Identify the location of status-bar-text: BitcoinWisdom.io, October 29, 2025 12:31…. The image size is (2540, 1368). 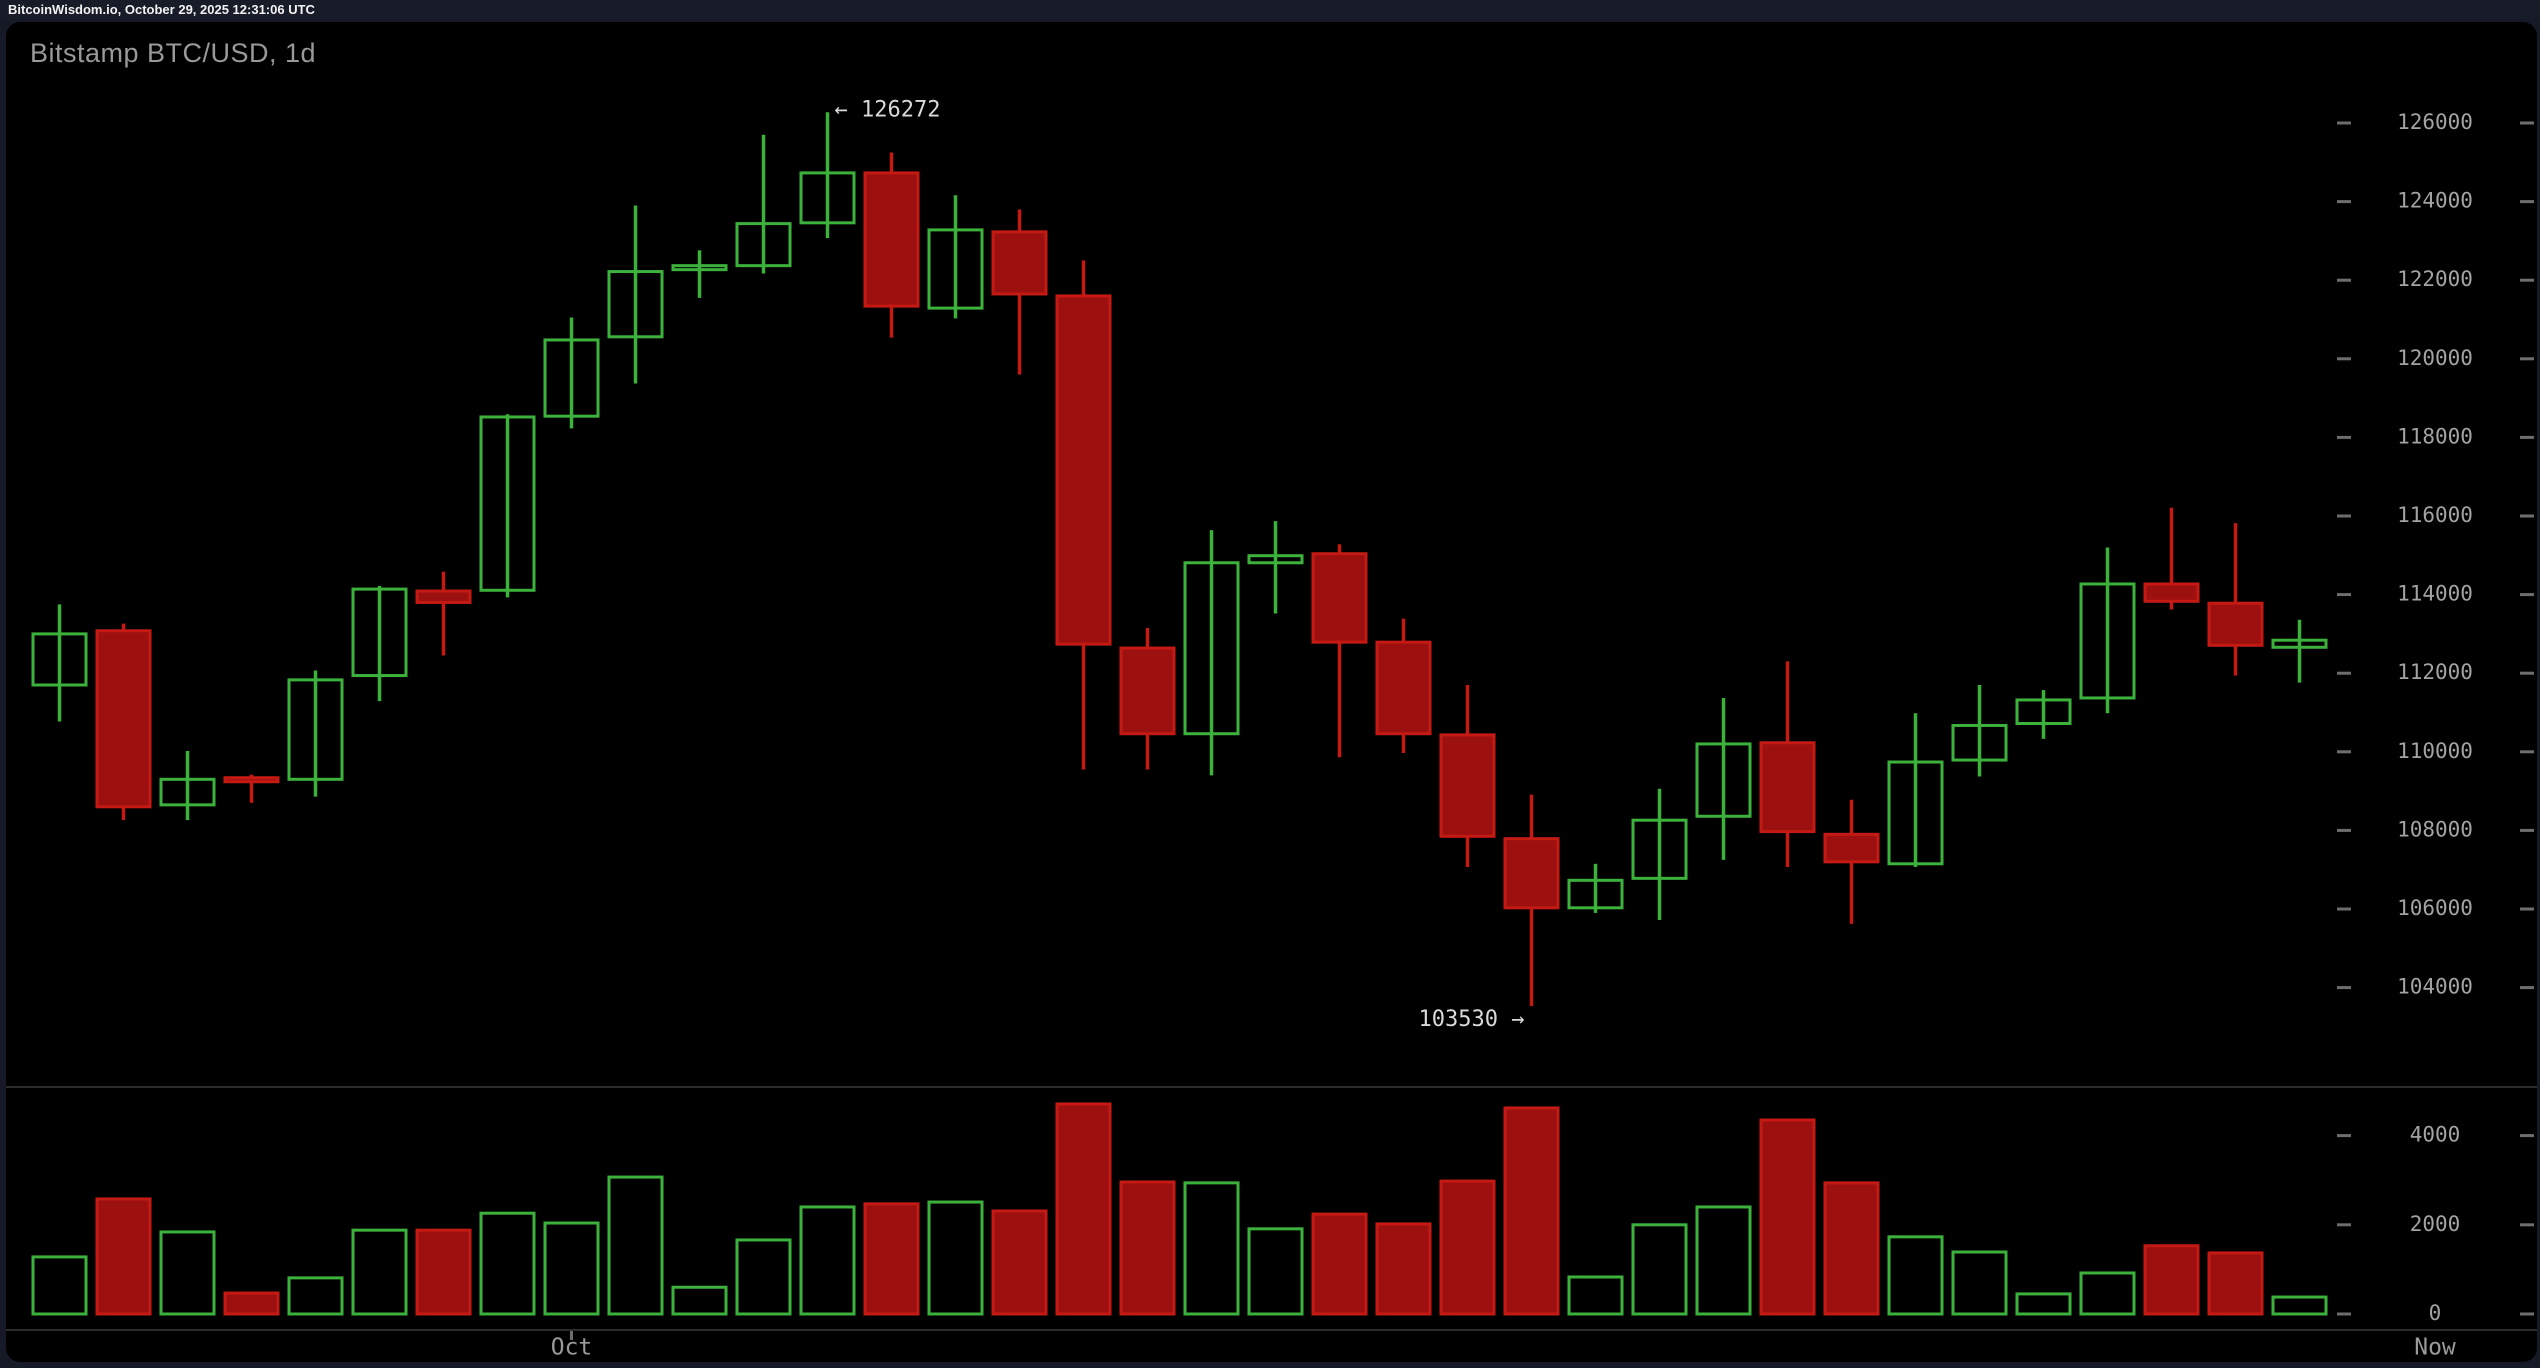
(161, 9).